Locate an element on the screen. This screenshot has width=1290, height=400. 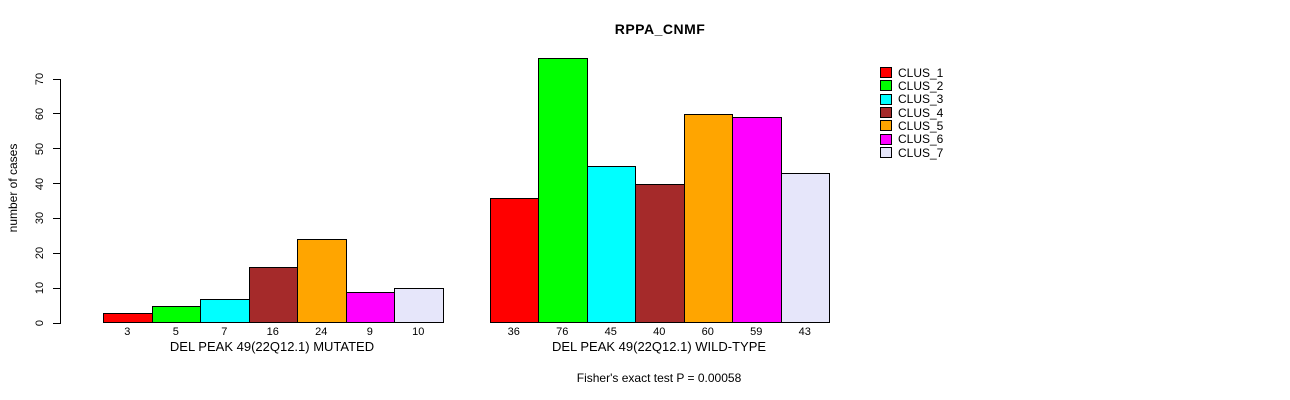
bar-clus_5-group1 is located at coordinates (322, 281).